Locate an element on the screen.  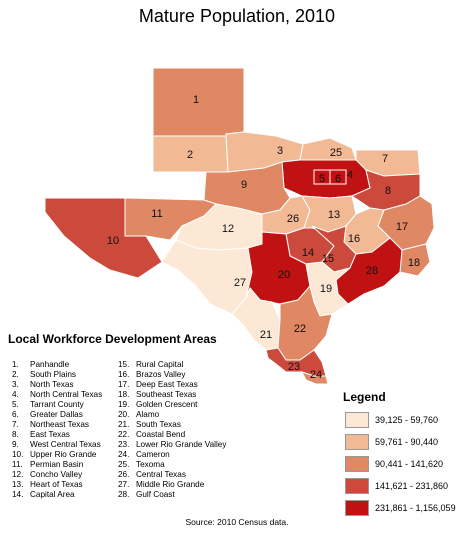
area-name: Gulf Coast is located at coordinates (155, 494).